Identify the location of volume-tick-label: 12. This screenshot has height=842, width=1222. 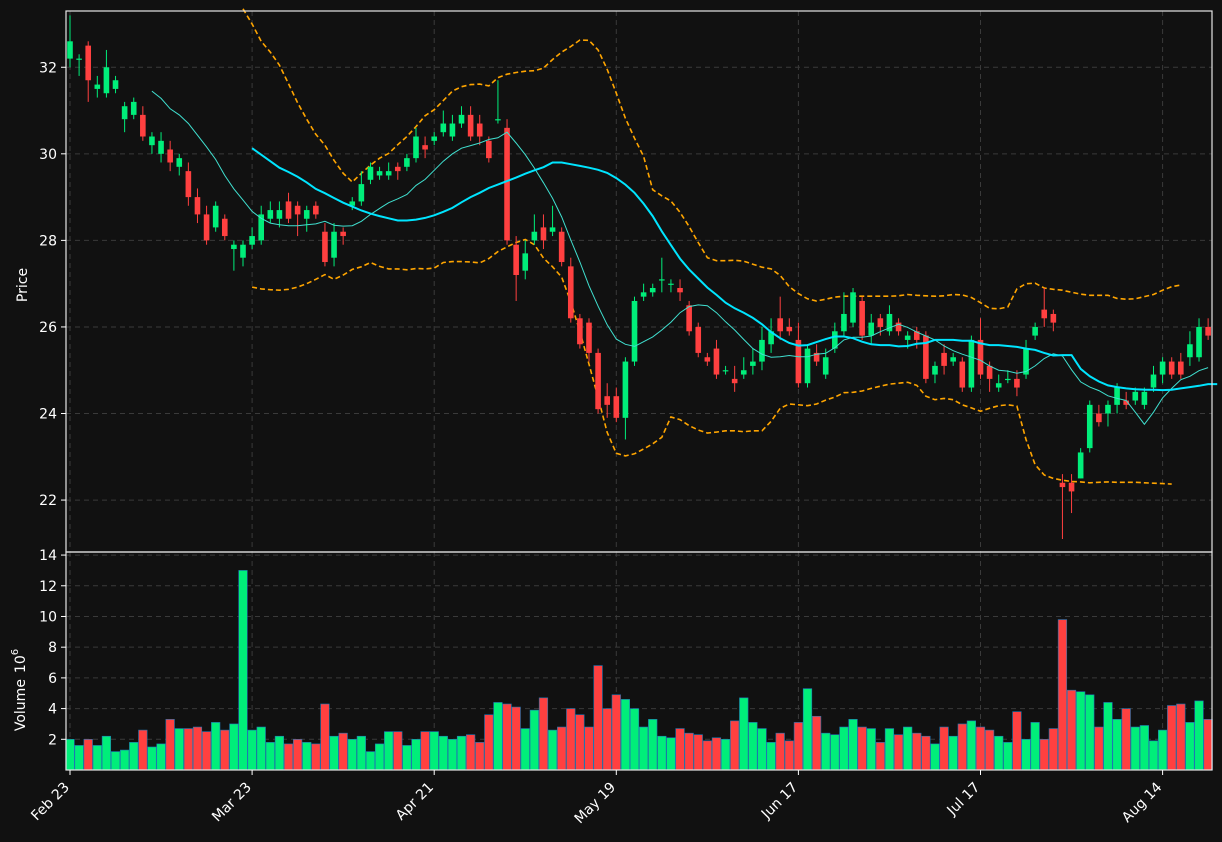
(48, 587).